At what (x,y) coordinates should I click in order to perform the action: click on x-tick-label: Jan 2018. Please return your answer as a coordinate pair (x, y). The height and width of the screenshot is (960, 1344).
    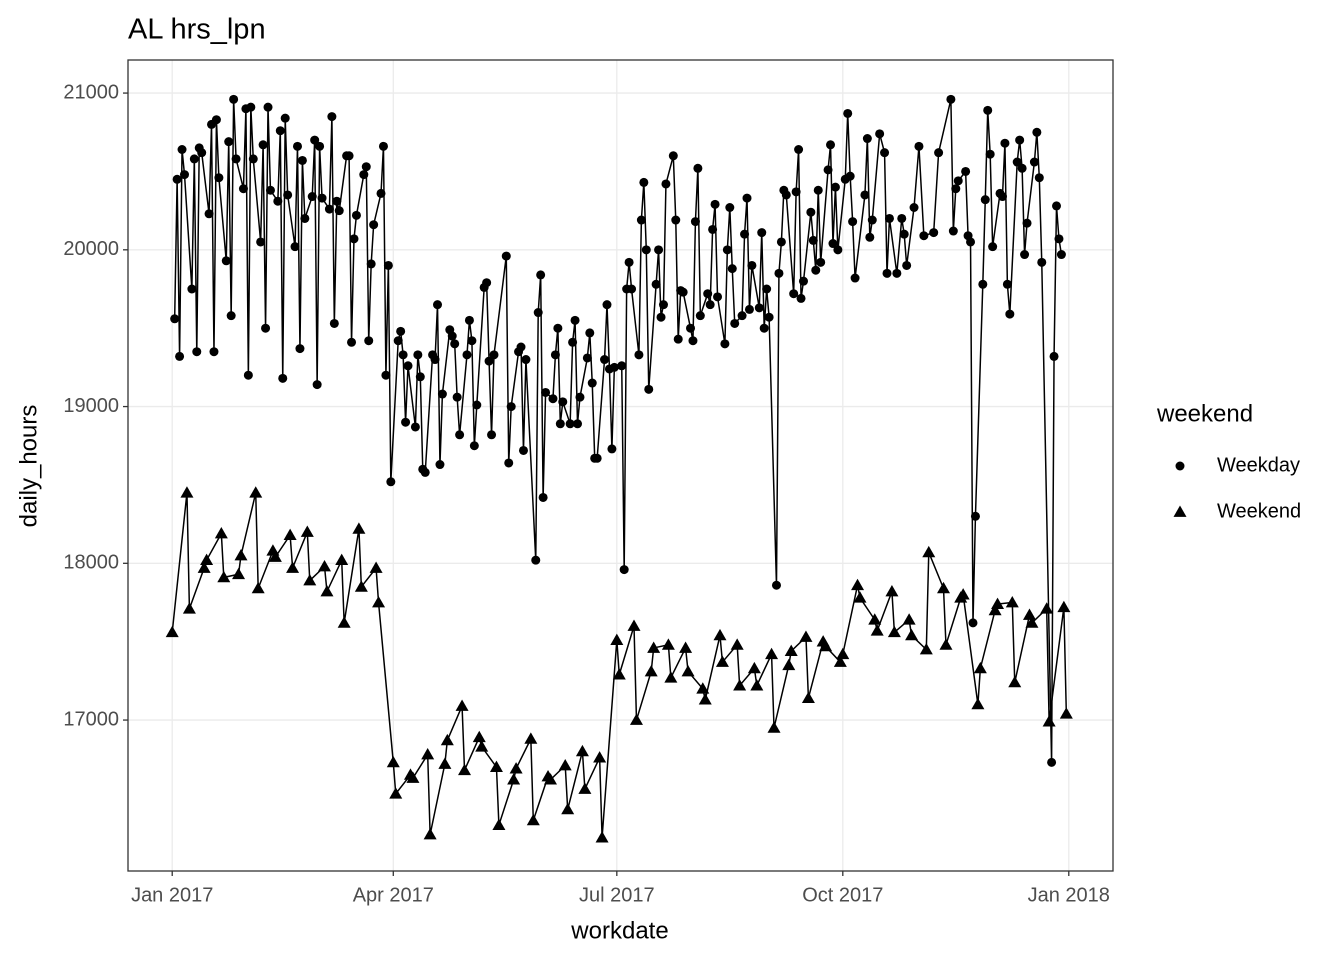
    Looking at the image, I should click on (1069, 895).